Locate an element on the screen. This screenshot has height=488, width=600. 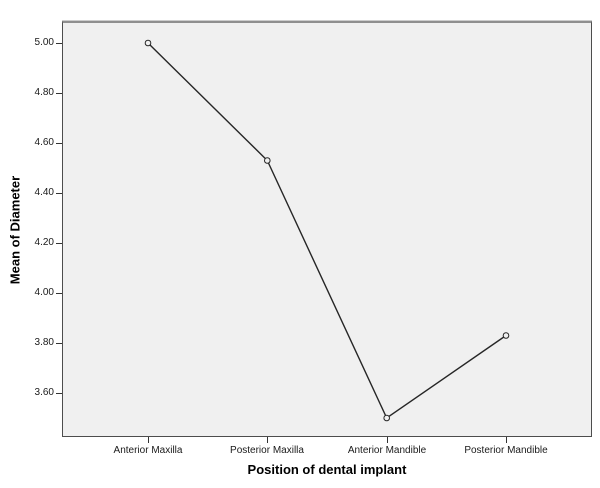
x-tick-label: Posterior Maxilla is located at coordinates (267, 450).